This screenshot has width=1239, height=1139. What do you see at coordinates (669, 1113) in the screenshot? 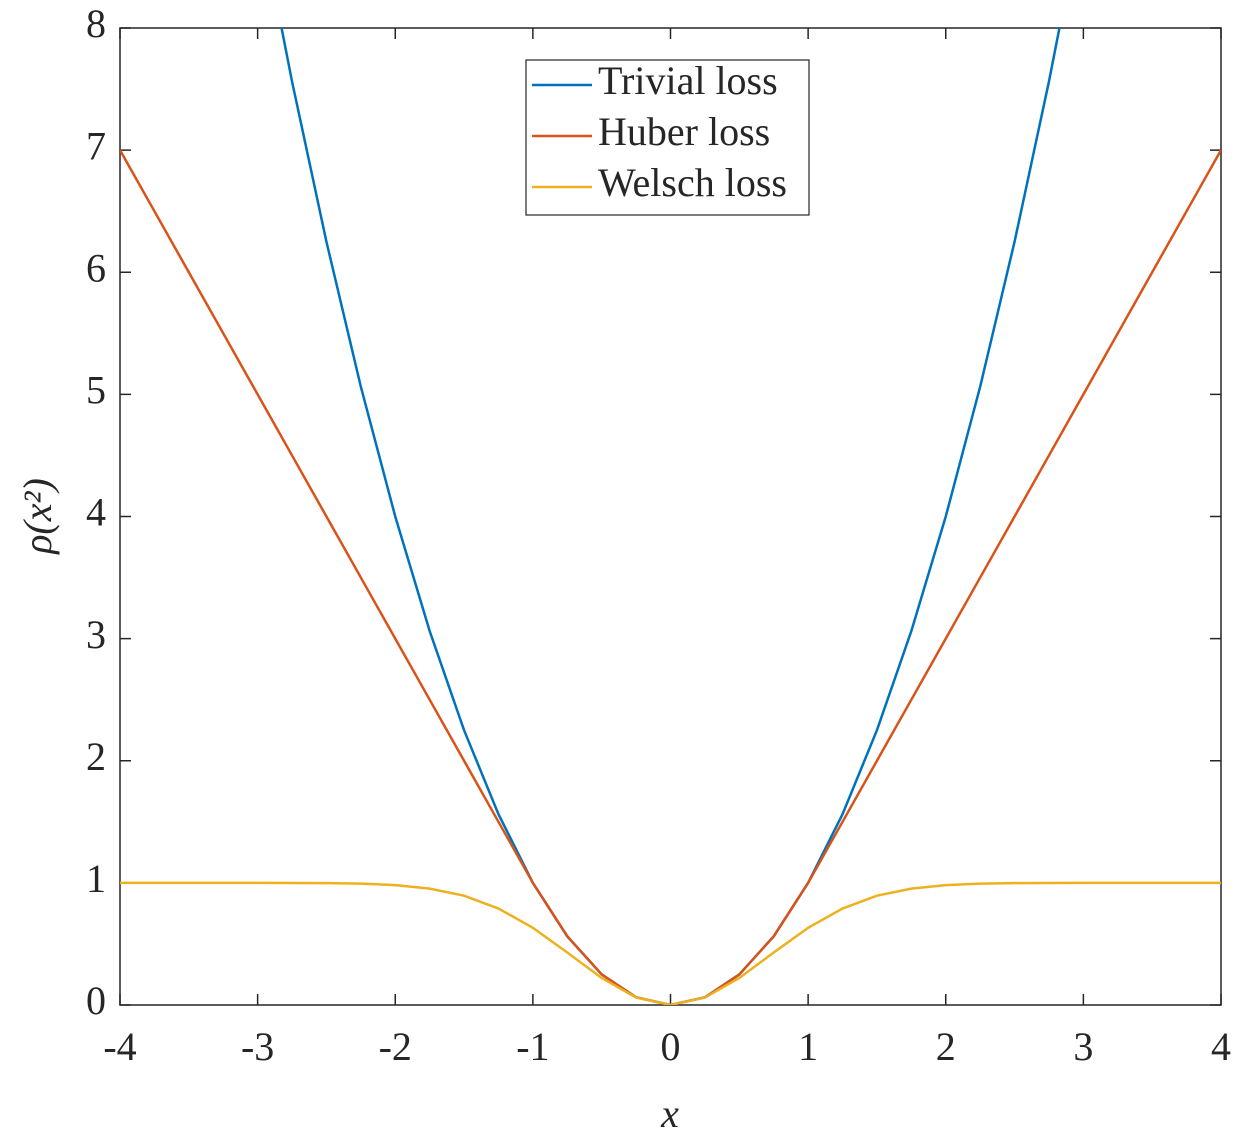
I see `x-axis-label: x` at bounding box center [669, 1113].